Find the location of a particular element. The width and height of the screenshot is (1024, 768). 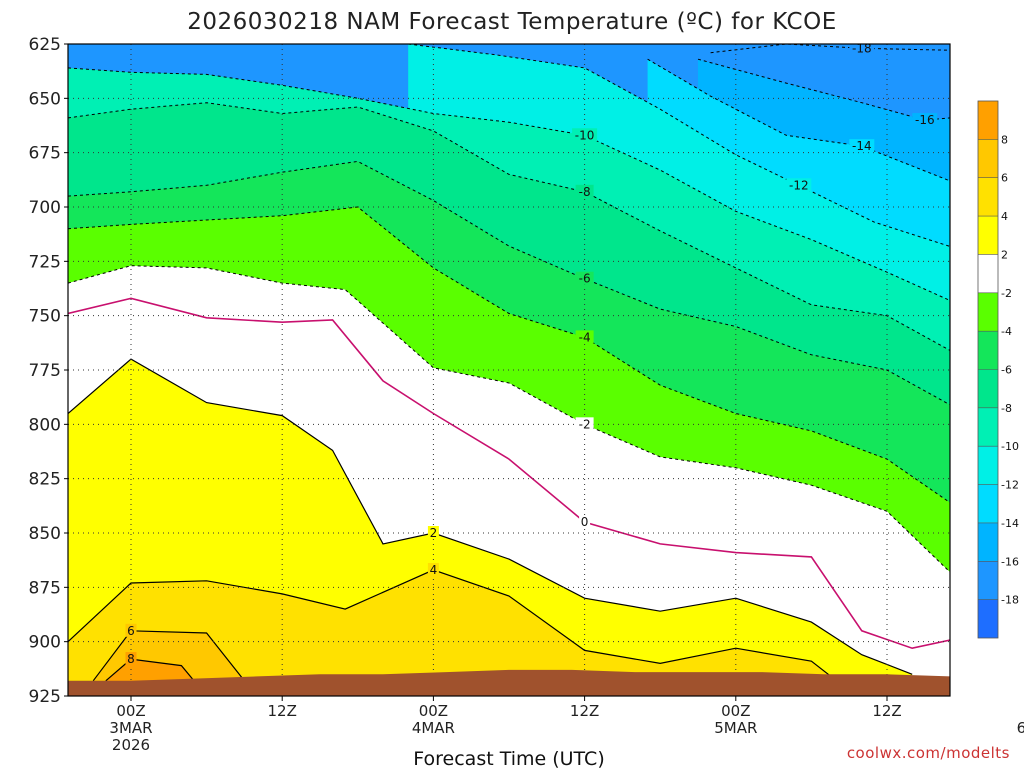

isotherm-label-0: 0 is located at coordinates (585, 522).